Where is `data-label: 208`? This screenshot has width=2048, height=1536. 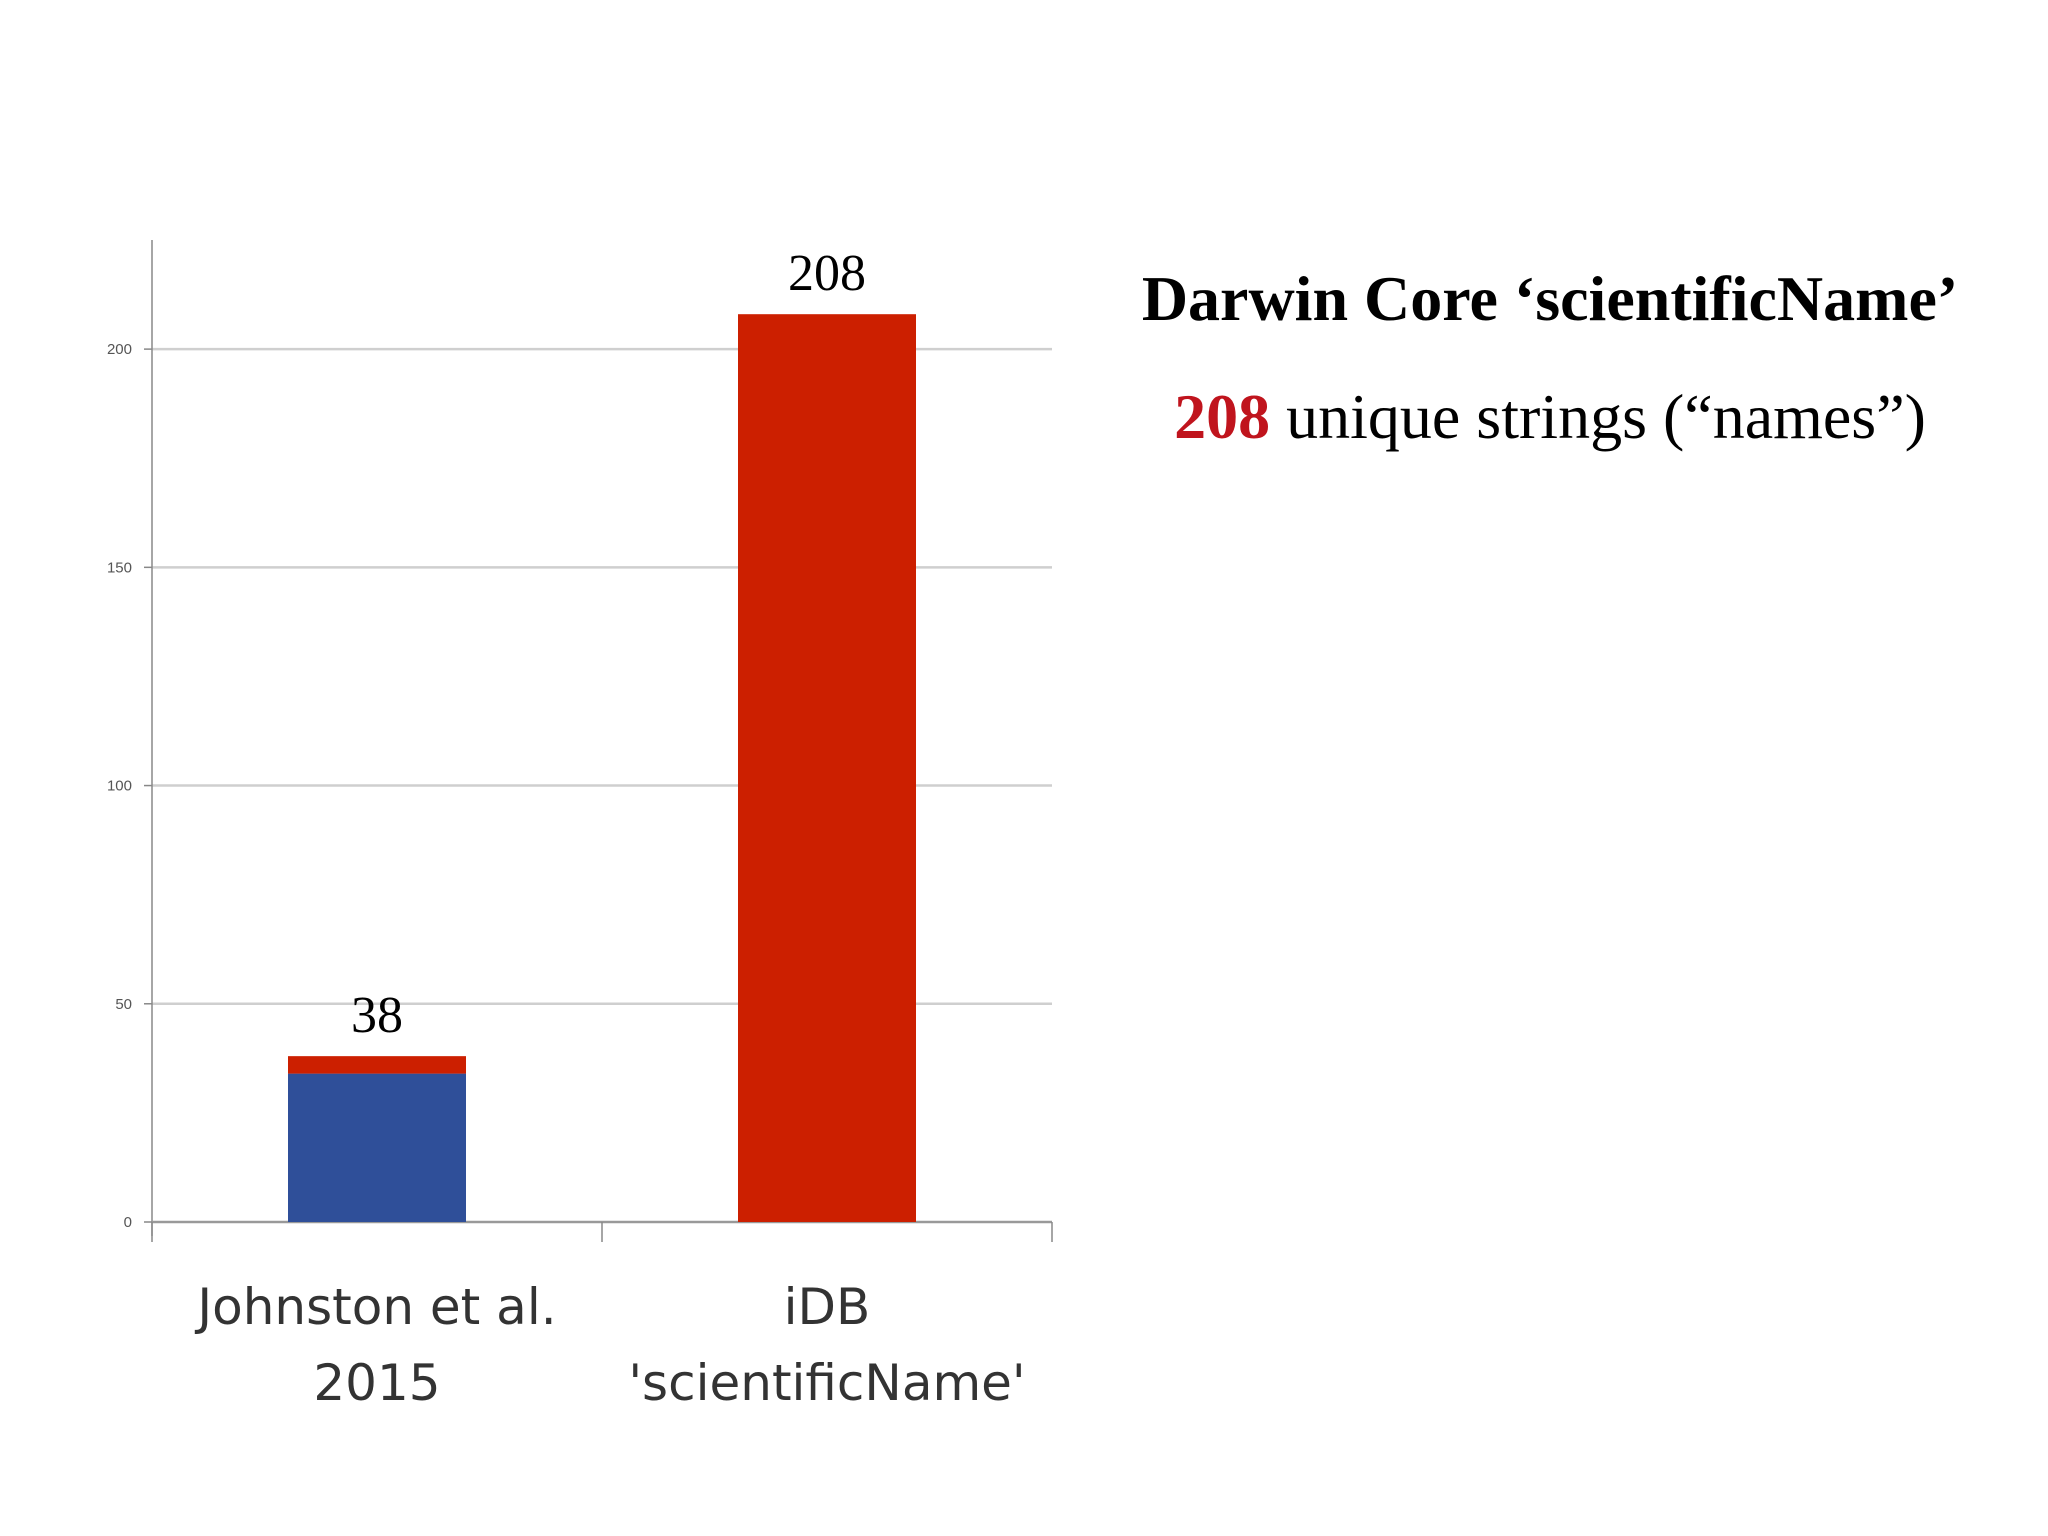
data-label: 208 is located at coordinates (827, 273).